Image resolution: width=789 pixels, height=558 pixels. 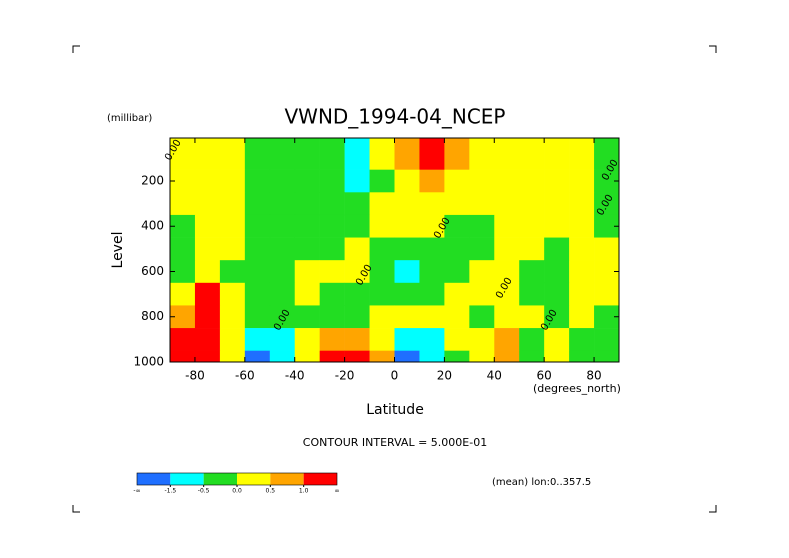 What do you see at coordinates (118, 250) in the screenshot?
I see `y-axis-label: Level` at bounding box center [118, 250].